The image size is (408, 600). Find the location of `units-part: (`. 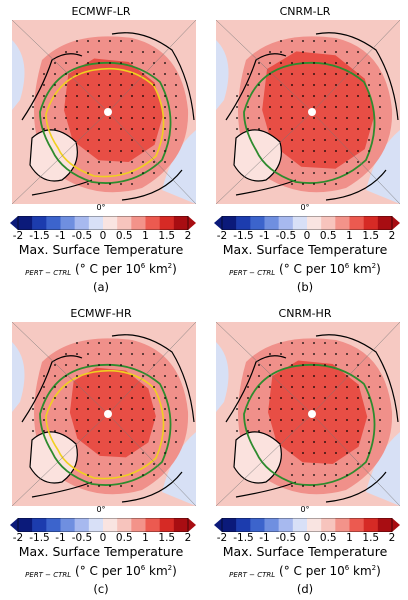

units-part: ( is located at coordinates (281, 269).